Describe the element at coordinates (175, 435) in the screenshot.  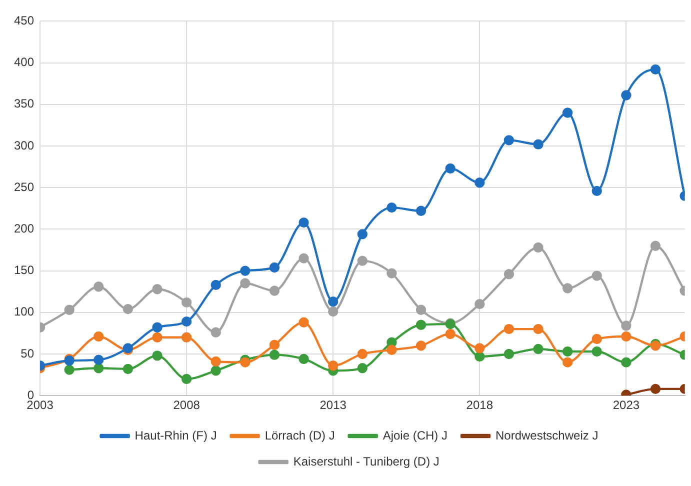
I see `legend-label: Haut-Rhin (F) J` at that location.